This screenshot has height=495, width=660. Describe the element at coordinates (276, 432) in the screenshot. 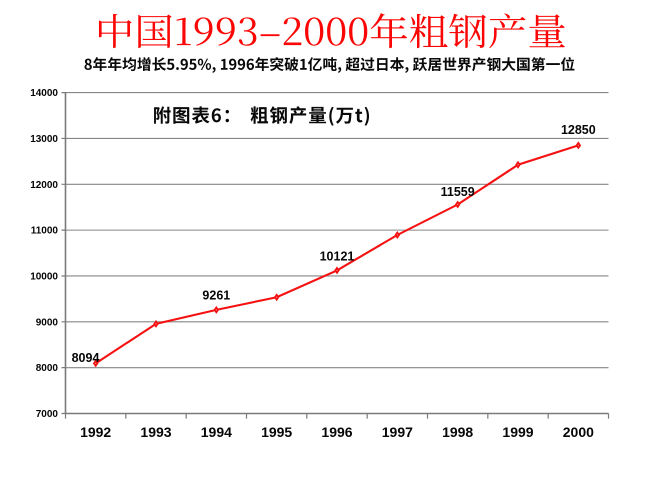

I see `svg-text: 1995` at that location.